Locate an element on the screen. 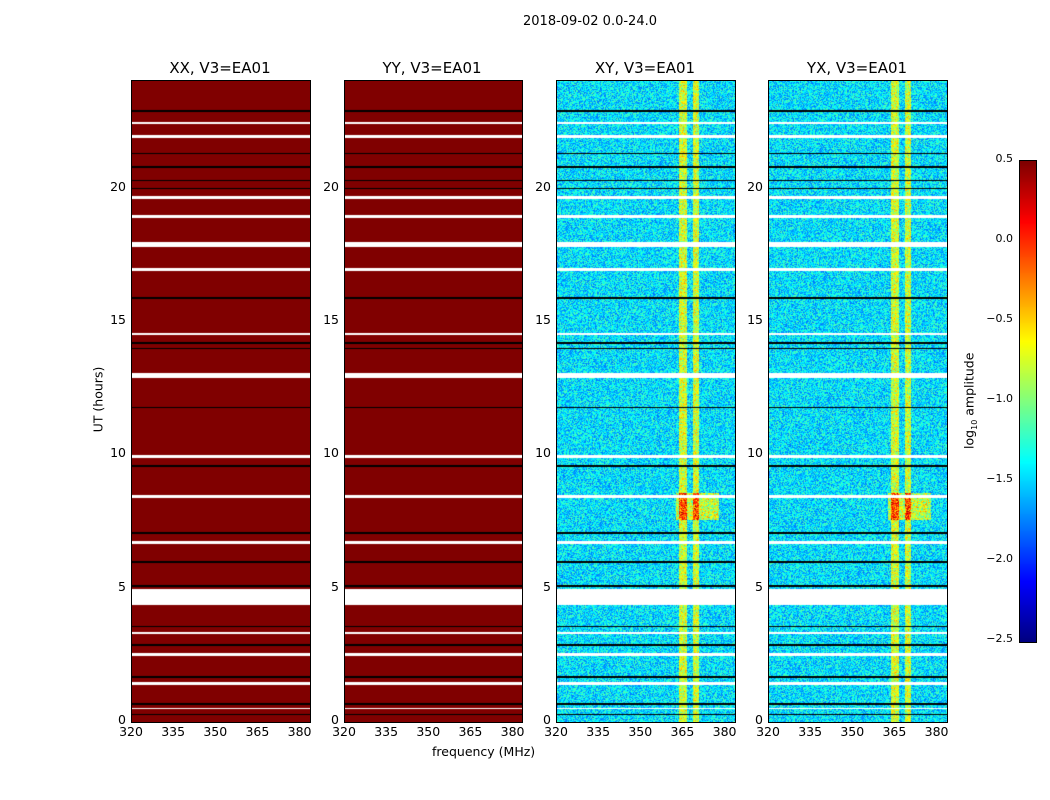 Image resolution: width=1050 pixels, height=800 pixels. colorbar-tick-label: −2.0 is located at coordinates (999, 558).